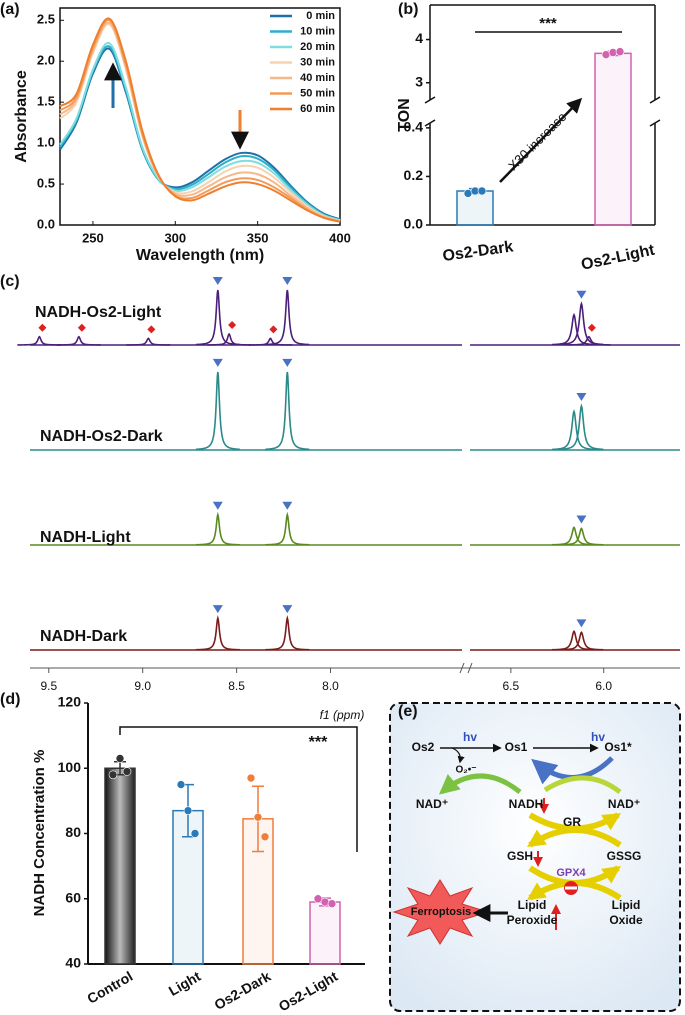 The width and height of the screenshot is (685, 1015). What do you see at coordinates (408, 9) in the screenshot?
I see `panel-label: (b)` at bounding box center [408, 9].